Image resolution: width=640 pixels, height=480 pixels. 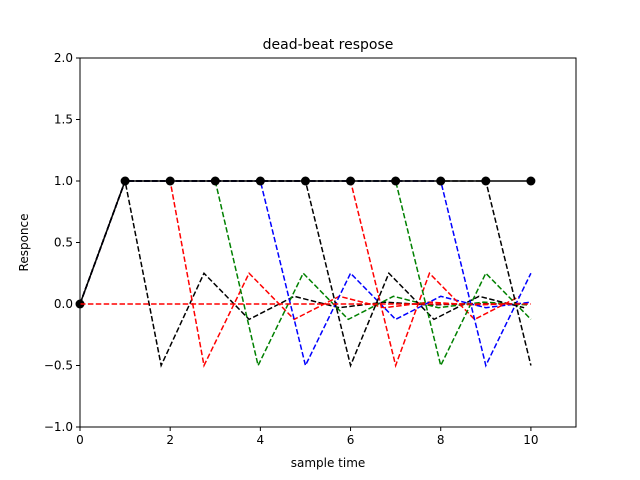 I want to click on x-axis-label: sample time, so click(x=328, y=463).